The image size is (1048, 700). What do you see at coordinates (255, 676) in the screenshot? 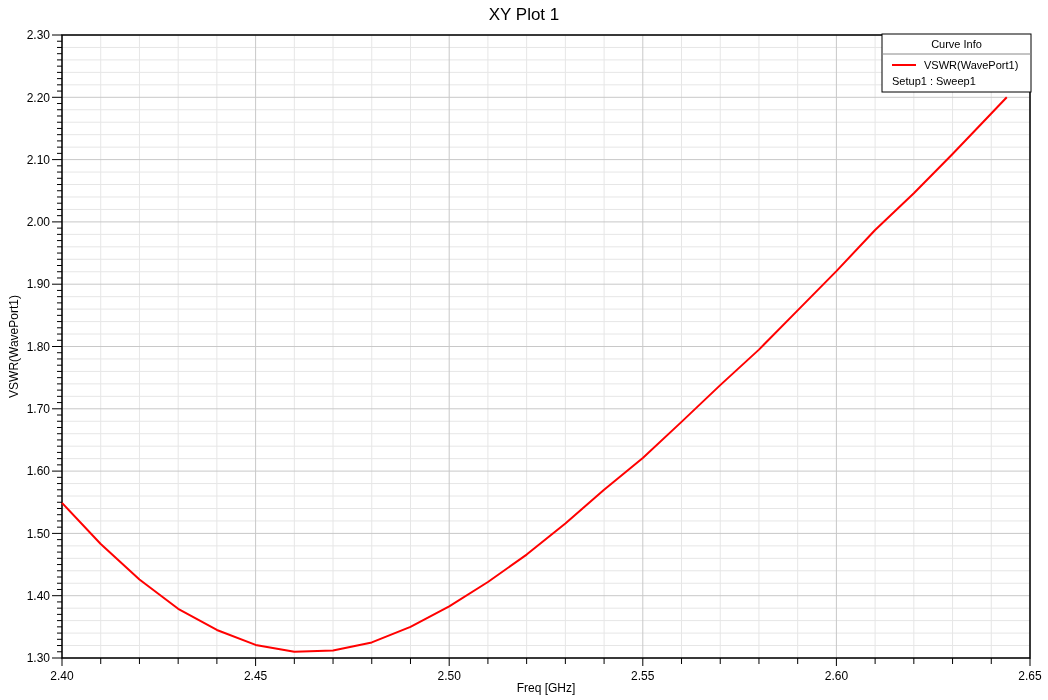
I see `x-tick-label: 2.45` at bounding box center [255, 676].